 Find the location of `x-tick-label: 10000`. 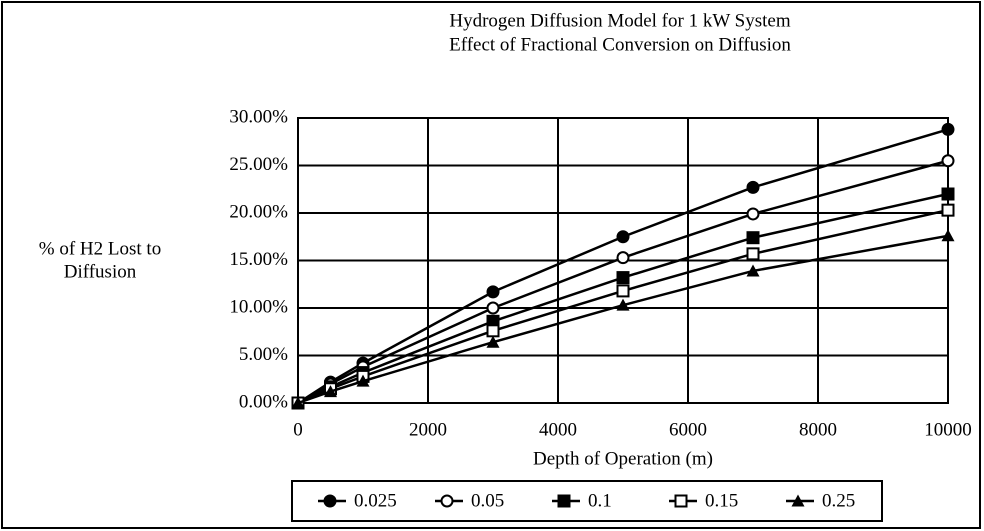

x-tick-label: 10000 is located at coordinates (948, 429).